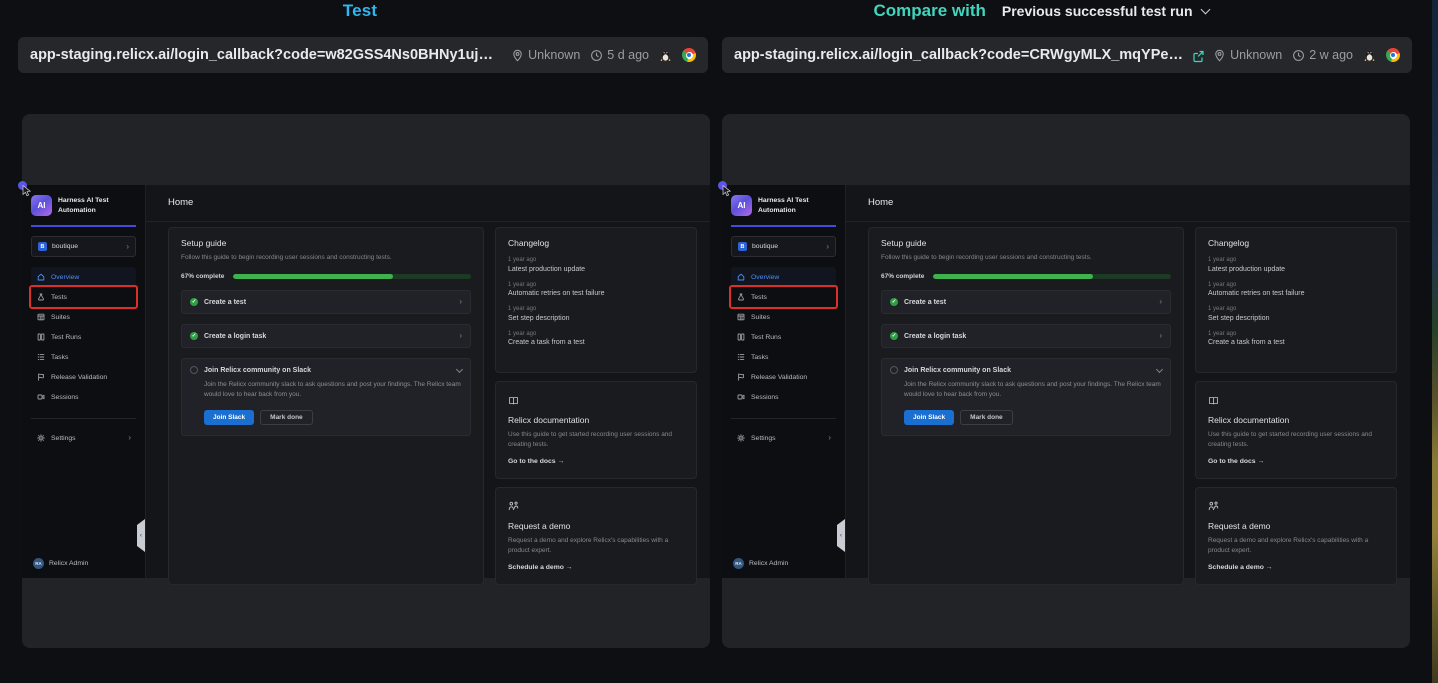 The width and height of the screenshot is (1438, 683). Describe the element at coordinates (1026, 276) in the screenshot. I see `progress-row: 67% complete` at that location.